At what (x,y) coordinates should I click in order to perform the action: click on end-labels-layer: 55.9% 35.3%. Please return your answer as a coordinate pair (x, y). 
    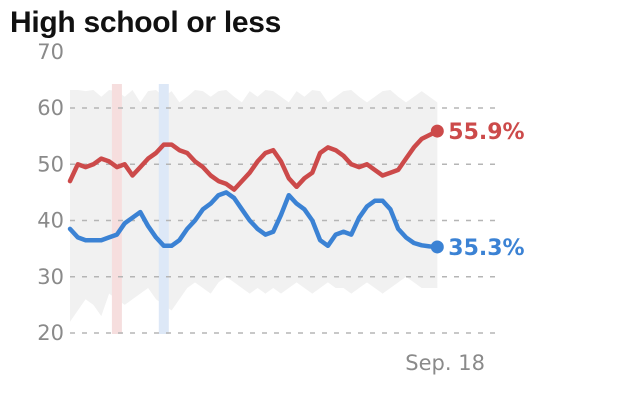
    Looking at the image, I should click on (486, 190).